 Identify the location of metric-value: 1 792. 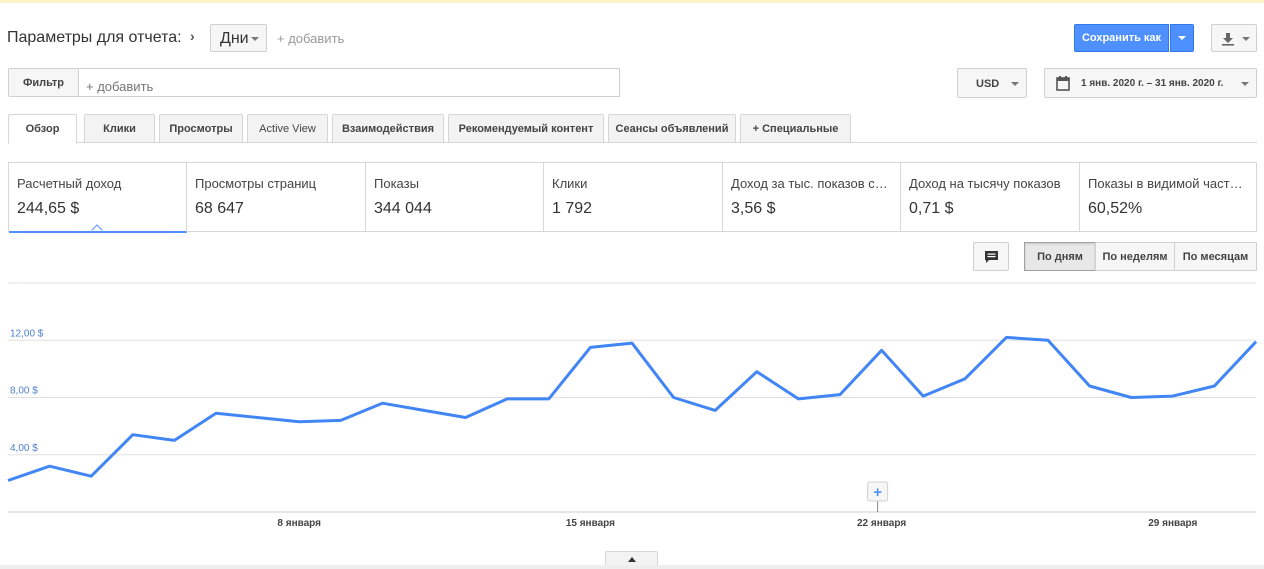
(572, 208).